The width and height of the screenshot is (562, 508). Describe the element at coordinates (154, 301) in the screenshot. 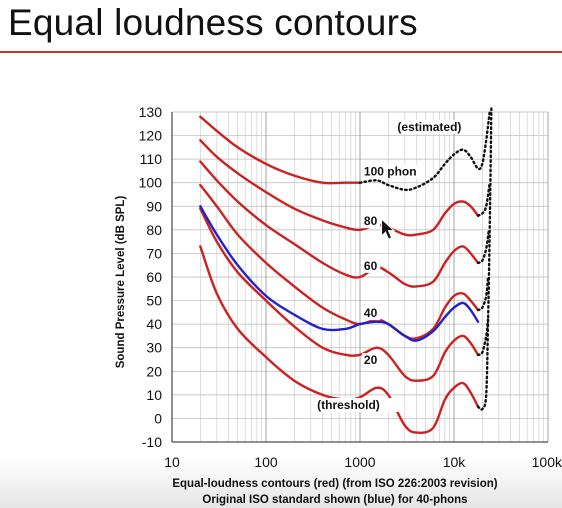

I see `y-tick-label: 50` at that location.